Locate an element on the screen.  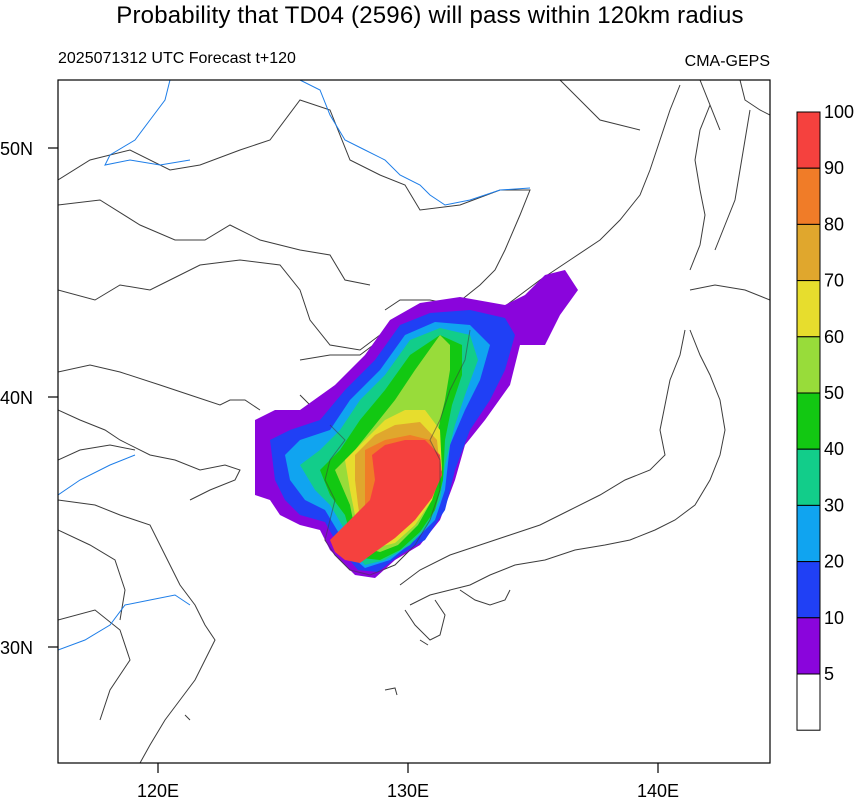
colorbar-label: 70 is located at coordinates (834, 281).